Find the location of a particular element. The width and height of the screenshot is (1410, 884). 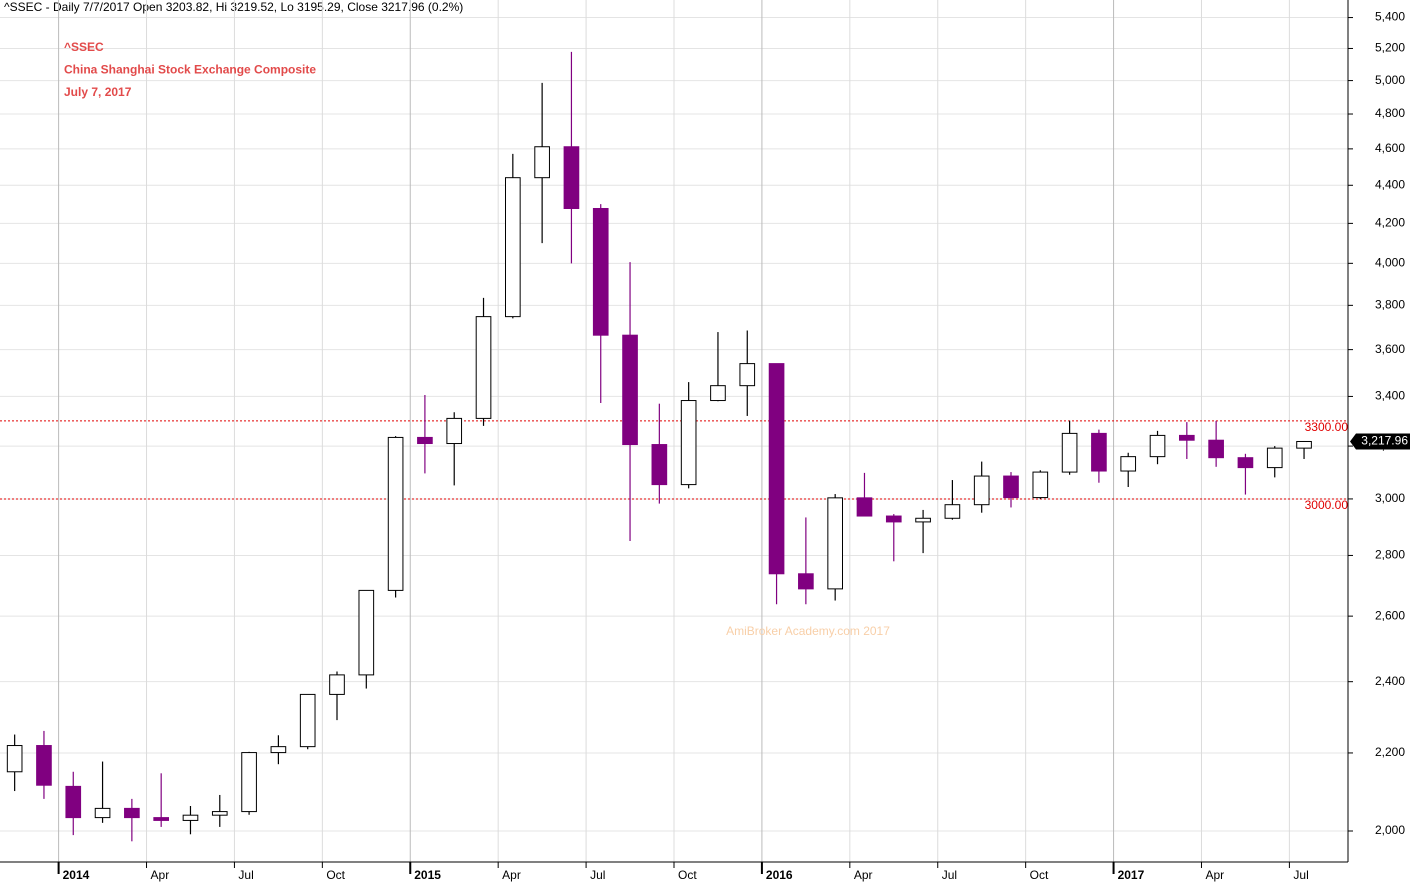

y-tick-label: 2,600 is located at coordinates (1390, 615).